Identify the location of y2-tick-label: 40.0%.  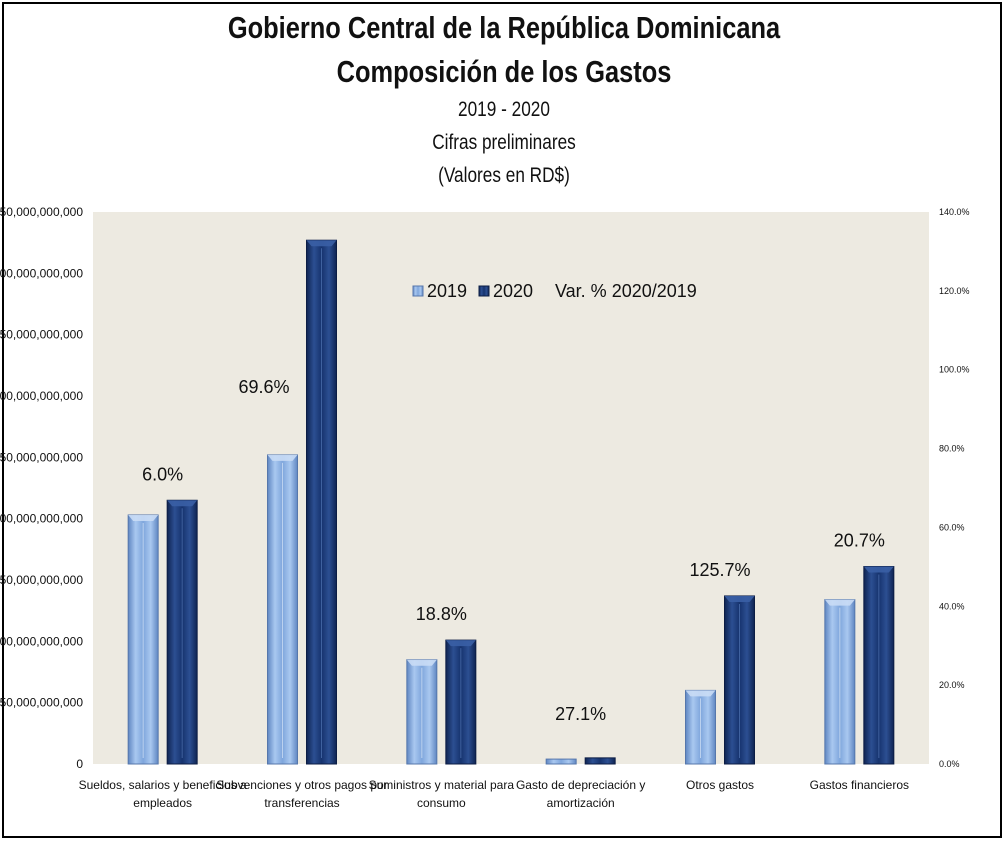
(952, 606).